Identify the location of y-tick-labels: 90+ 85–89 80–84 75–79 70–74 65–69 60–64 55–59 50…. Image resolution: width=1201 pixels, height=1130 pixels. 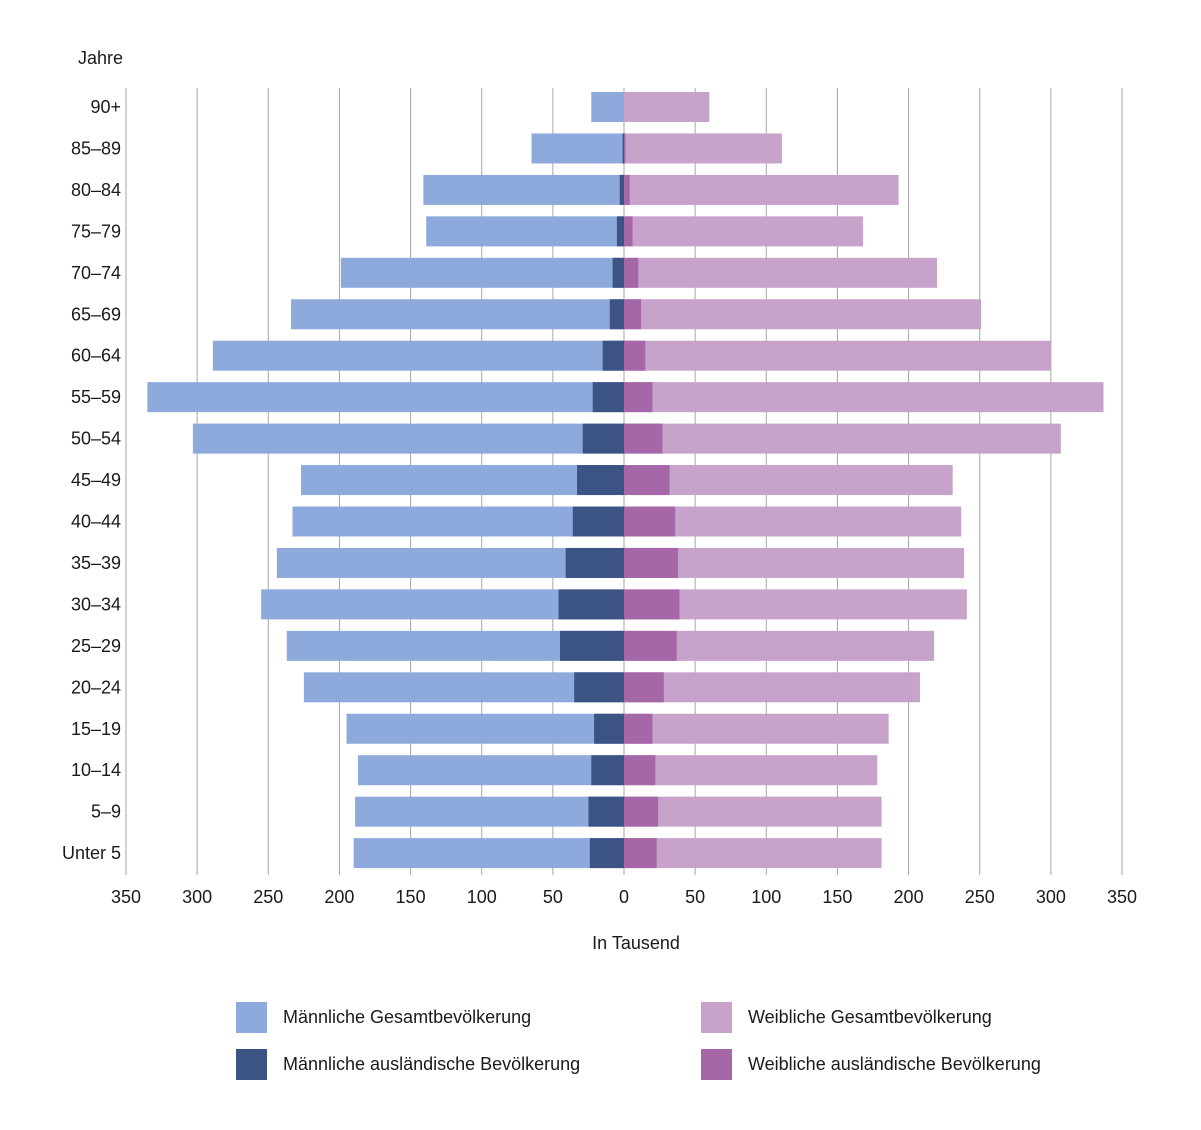
(91, 480).